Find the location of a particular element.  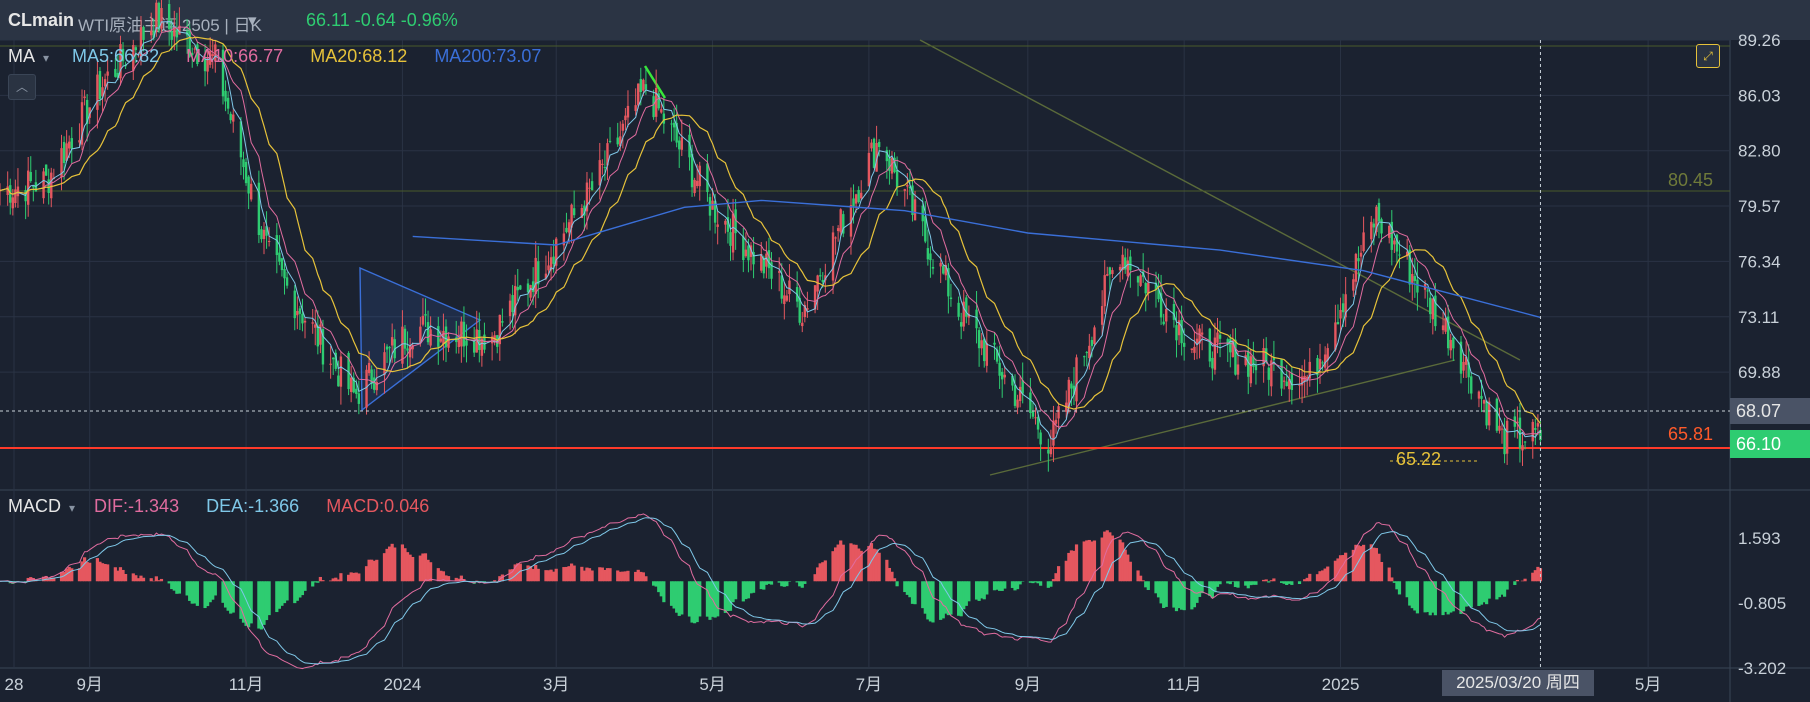

symbol-code: CLmain is located at coordinates (41, 20).